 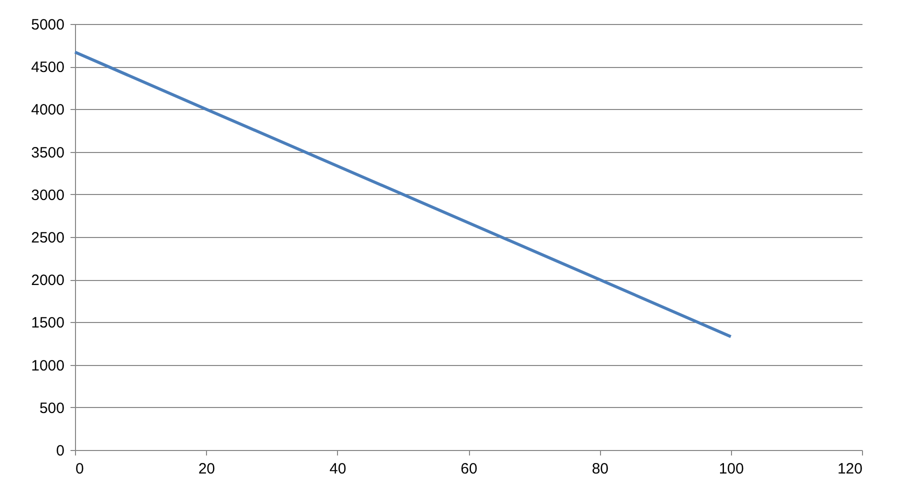 I want to click on x-tick-label: 80, so click(x=600, y=469).